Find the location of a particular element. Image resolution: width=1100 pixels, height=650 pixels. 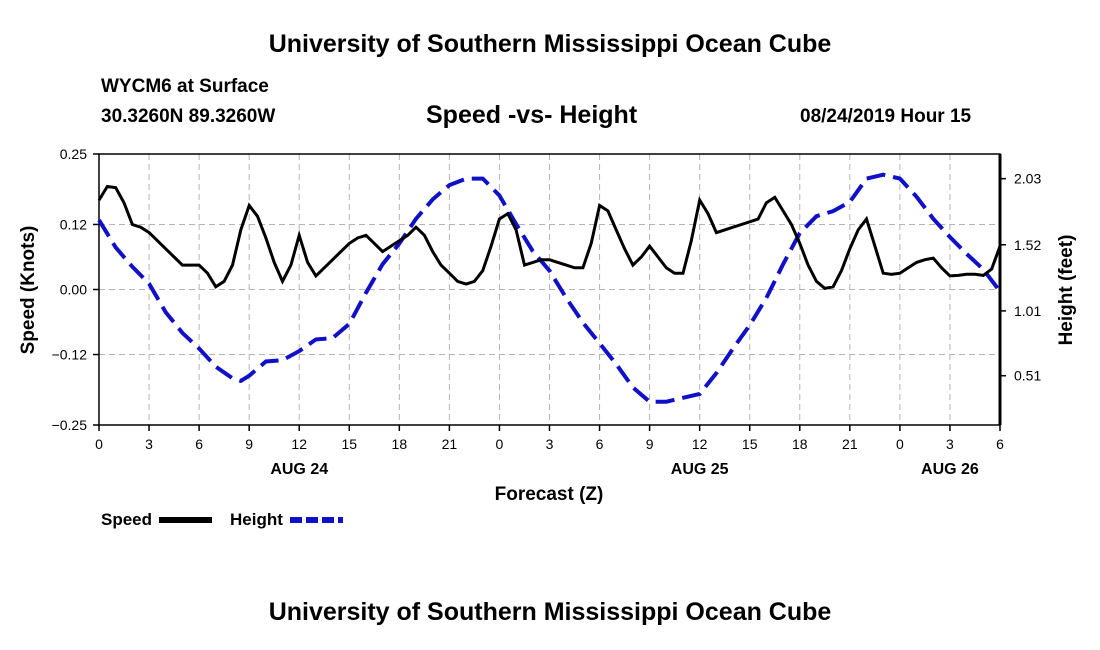

y-left-tick-label: 0.00 is located at coordinates (73, 290).